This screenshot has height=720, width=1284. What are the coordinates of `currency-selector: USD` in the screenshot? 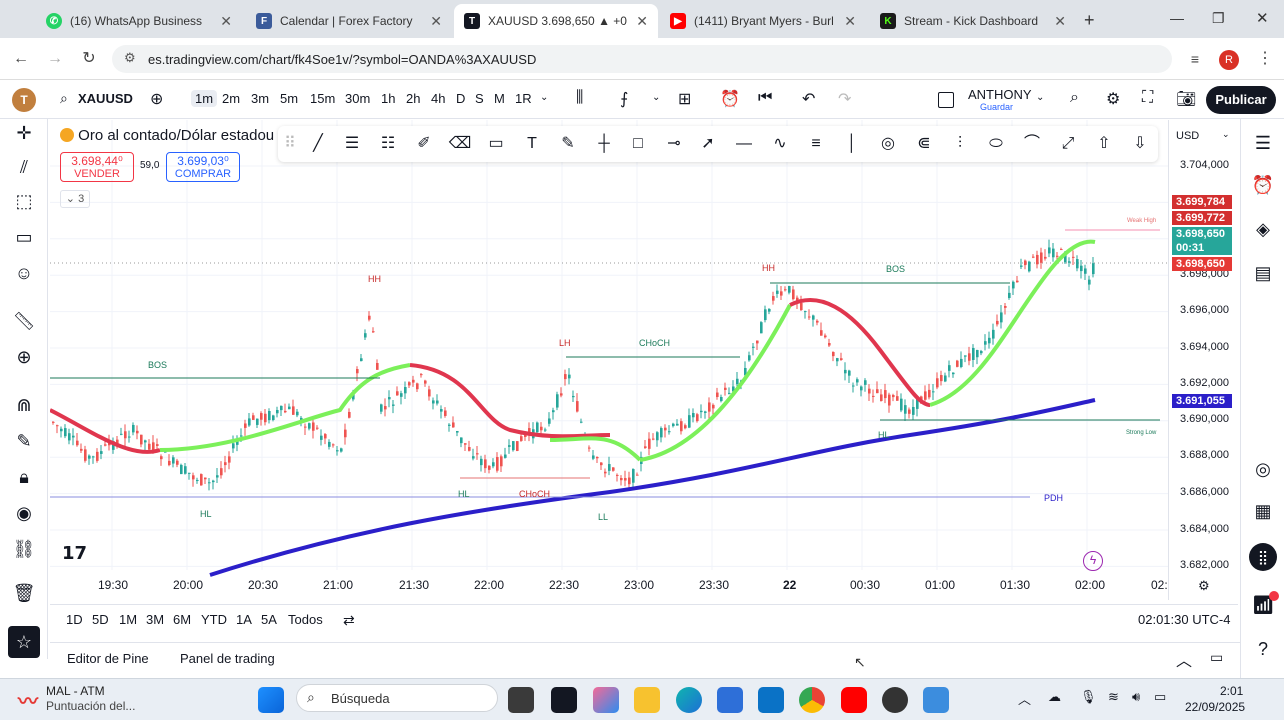 It's located at (1188, 136).